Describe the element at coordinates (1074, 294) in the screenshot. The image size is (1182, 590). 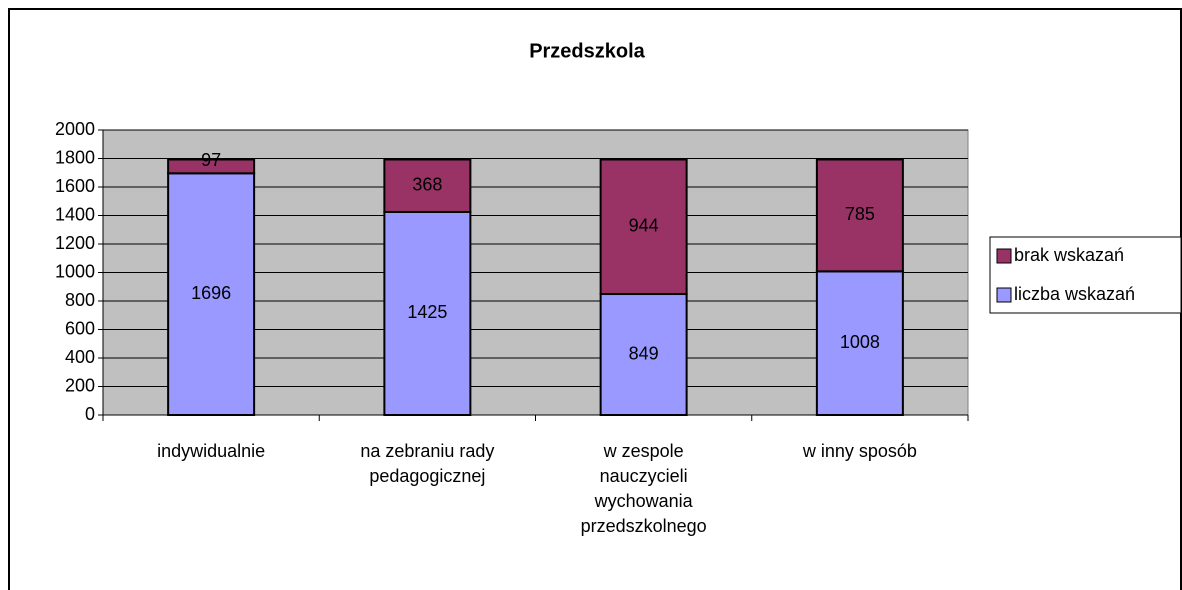
I see `legend-label: liczba wskazań` at that location.